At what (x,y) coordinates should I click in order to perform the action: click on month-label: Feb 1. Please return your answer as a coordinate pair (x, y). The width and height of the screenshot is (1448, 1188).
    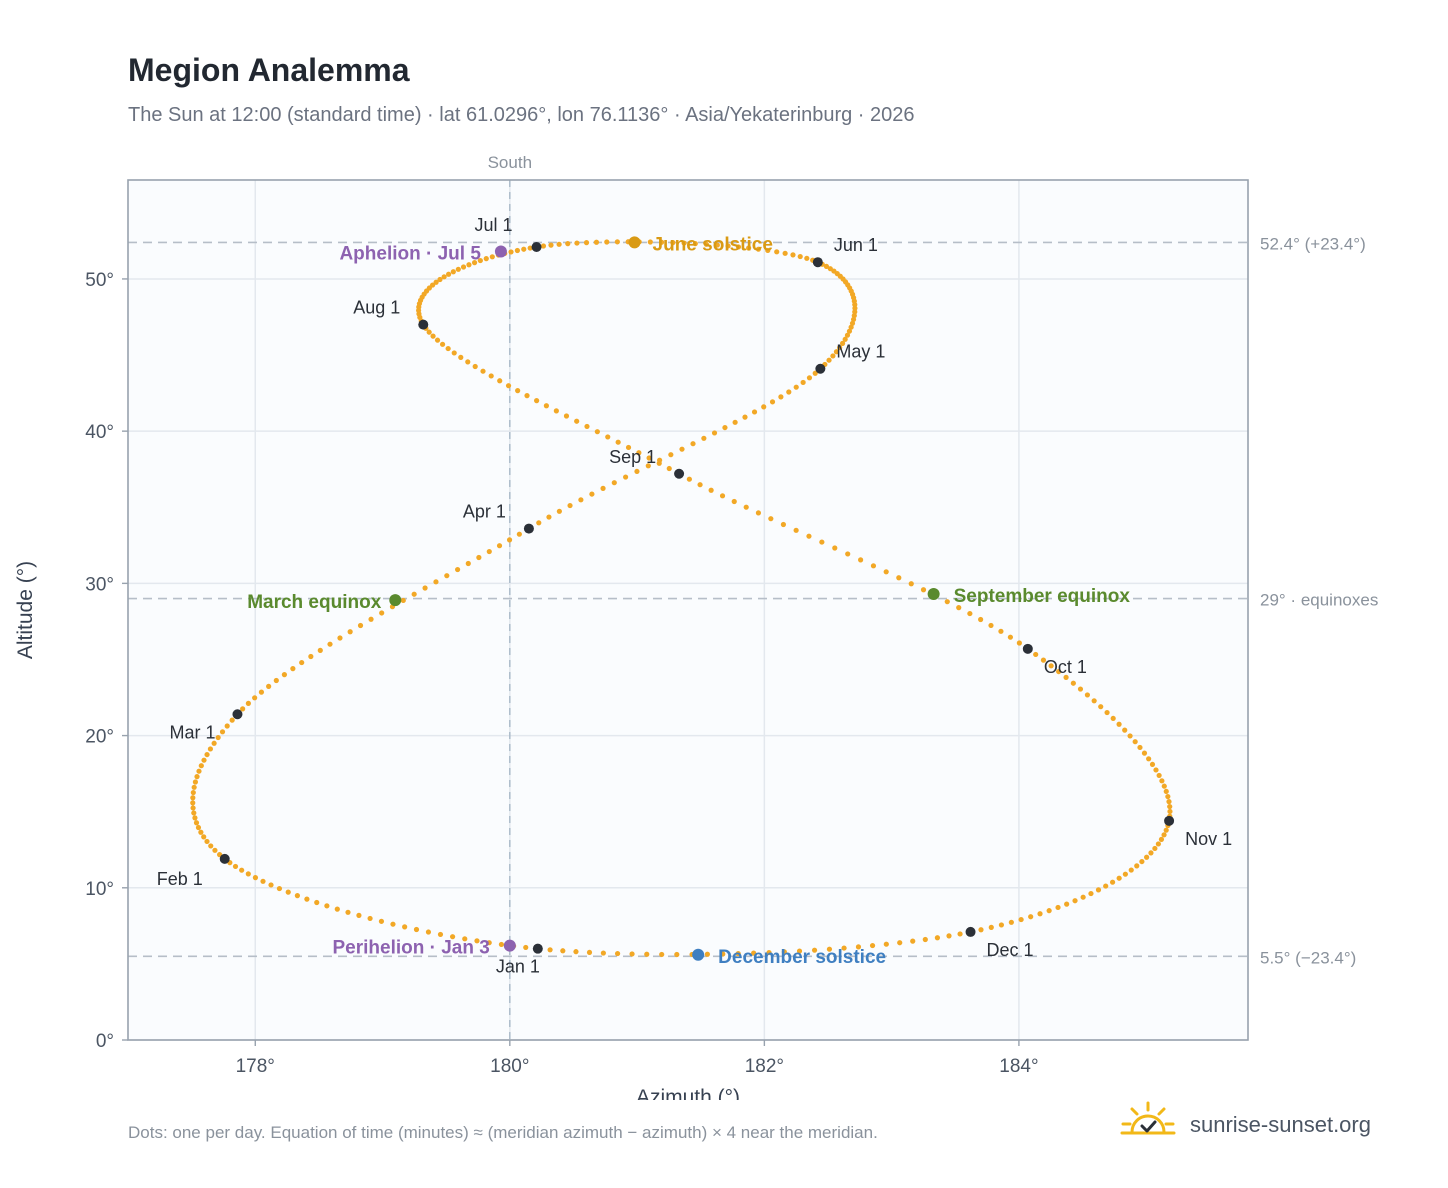
    Looking at the image, I should click on (180, 879).